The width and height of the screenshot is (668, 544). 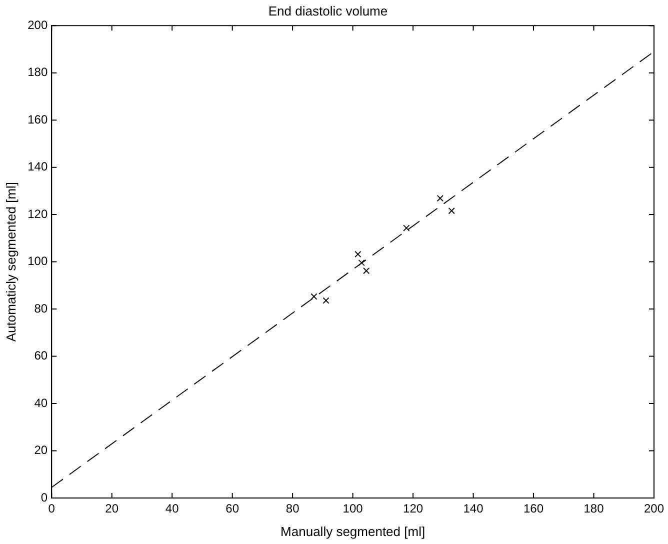 What do you see at coordinates (38, 261) in the screenshot?
I see `y-tick-label: 100` at bounding box center [38, 261].